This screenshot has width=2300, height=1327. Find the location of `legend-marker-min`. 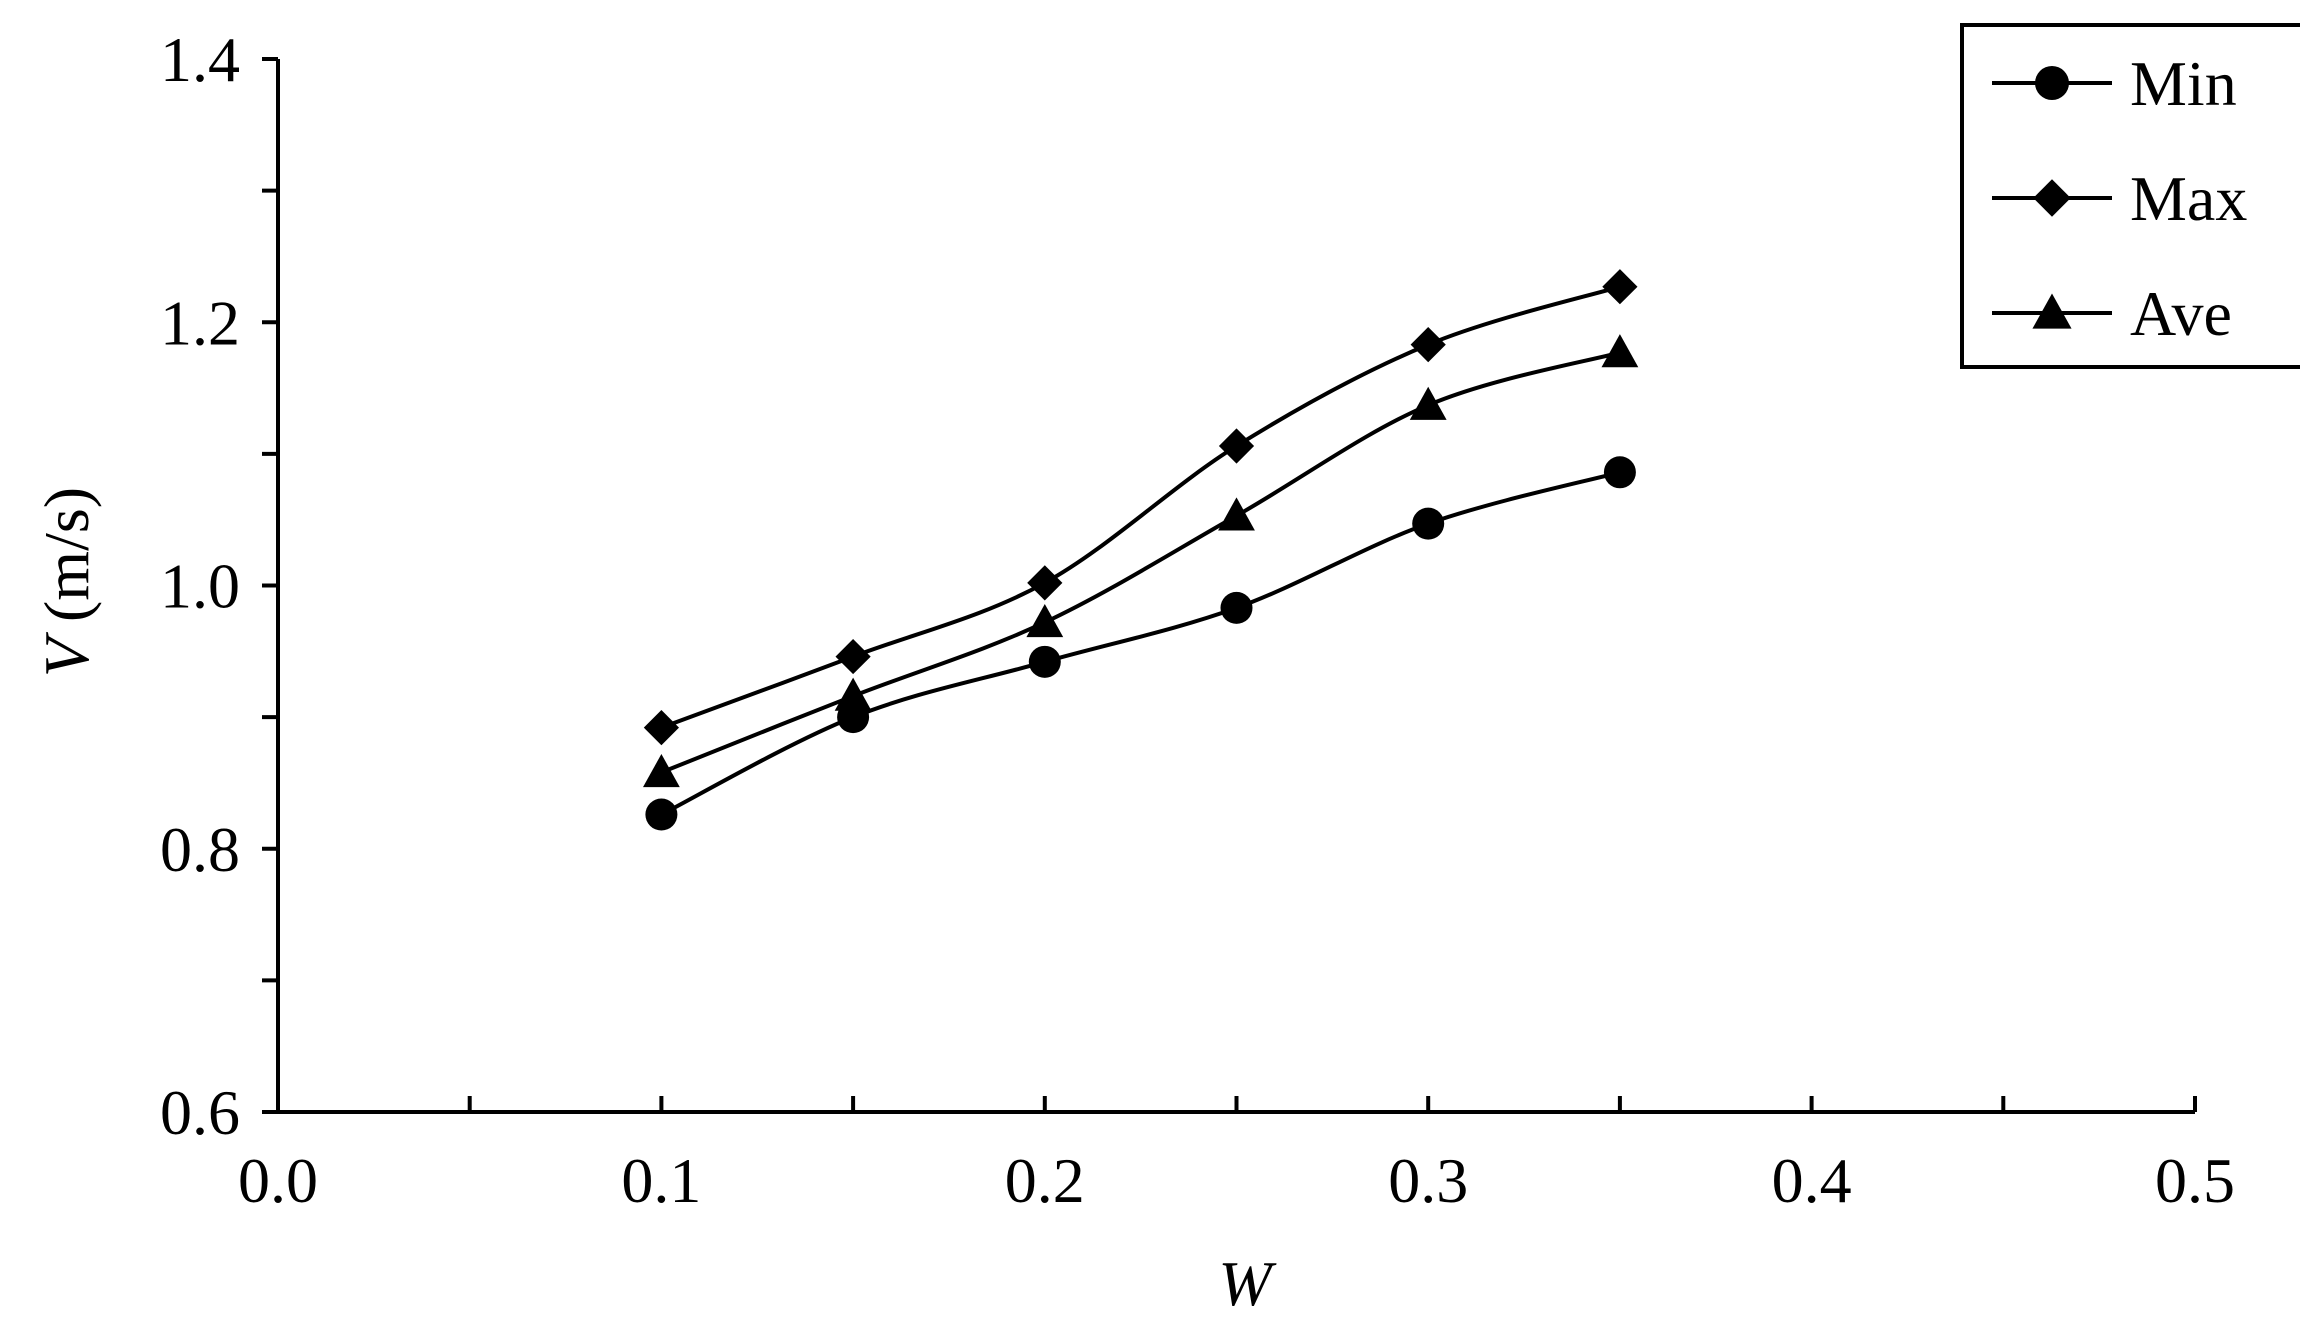

legend-marker-min is located at coordinates (2052, 83).